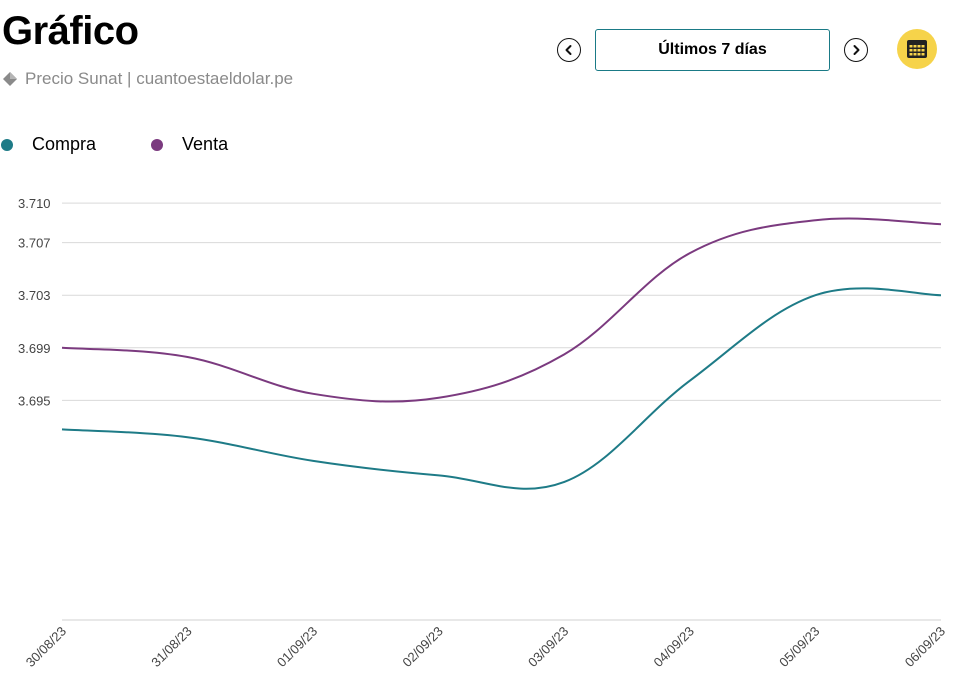  What do you see at coordinates (34, 348) in the screenshot?
I see `y-tick-label: 3.699` at bounding box center [34, 348].